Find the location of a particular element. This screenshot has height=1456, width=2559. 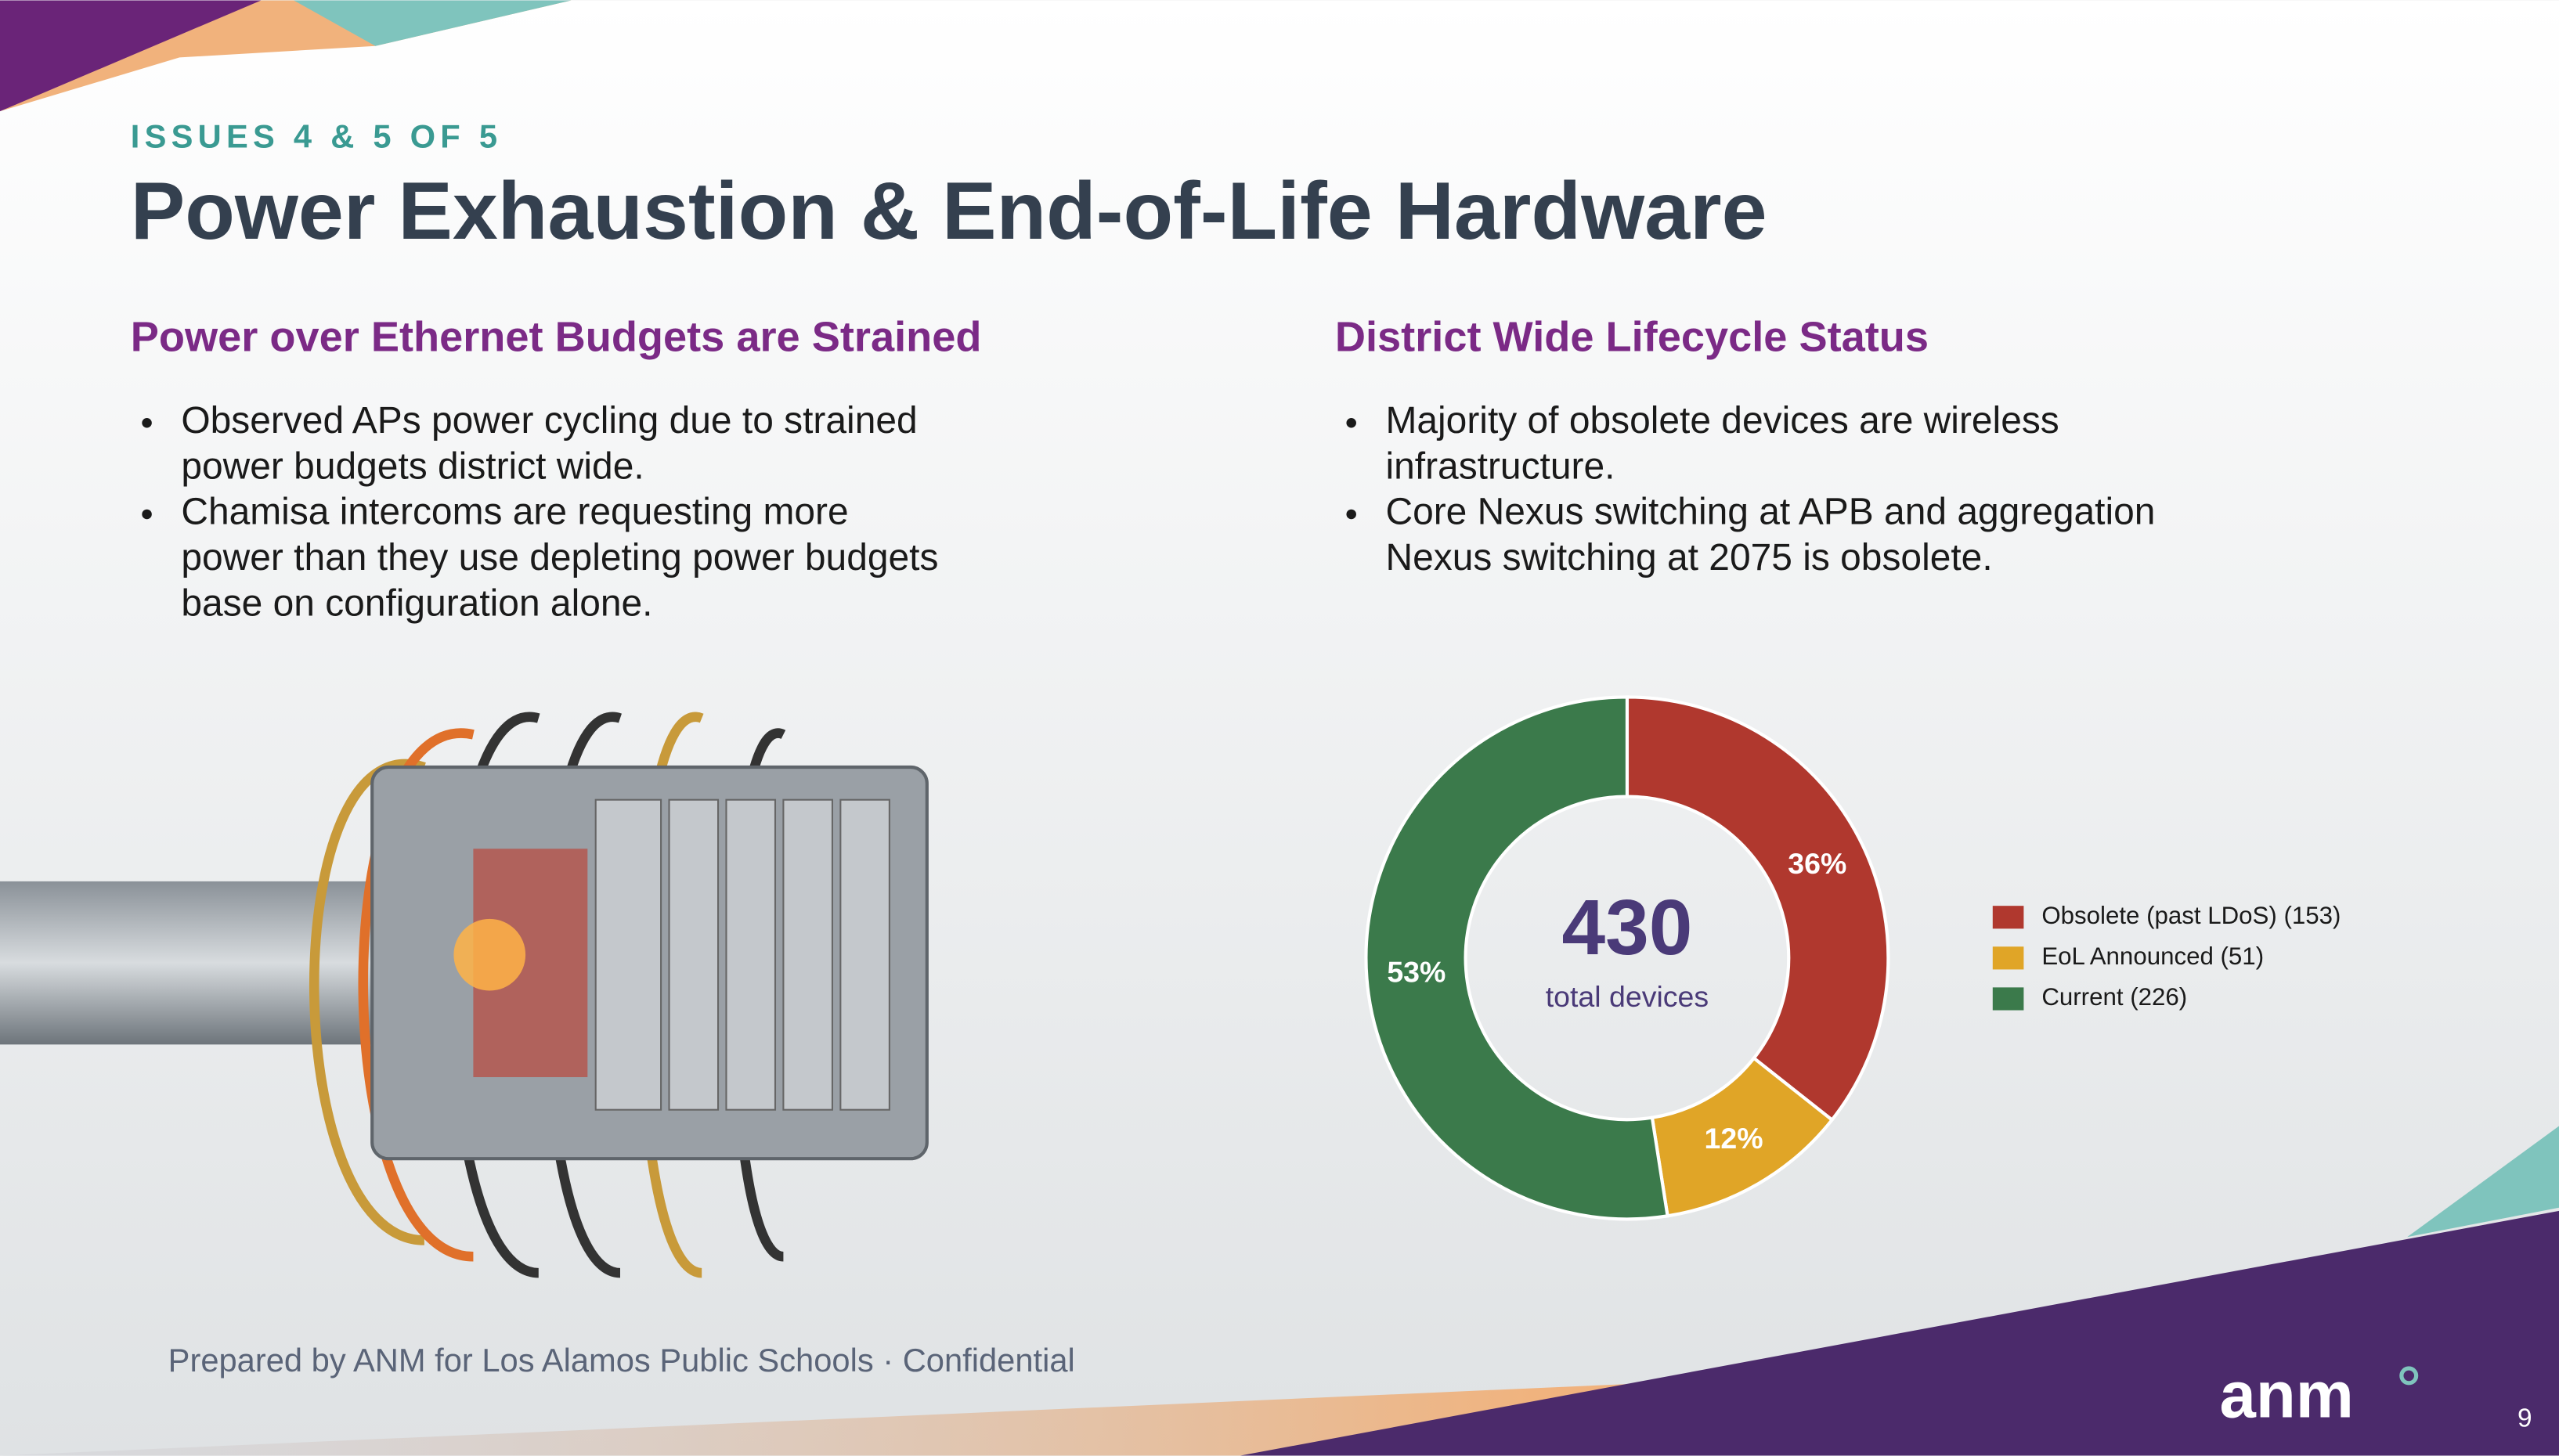

legend-label: EoL Announced (51) is located at coordinates (2152, 956).